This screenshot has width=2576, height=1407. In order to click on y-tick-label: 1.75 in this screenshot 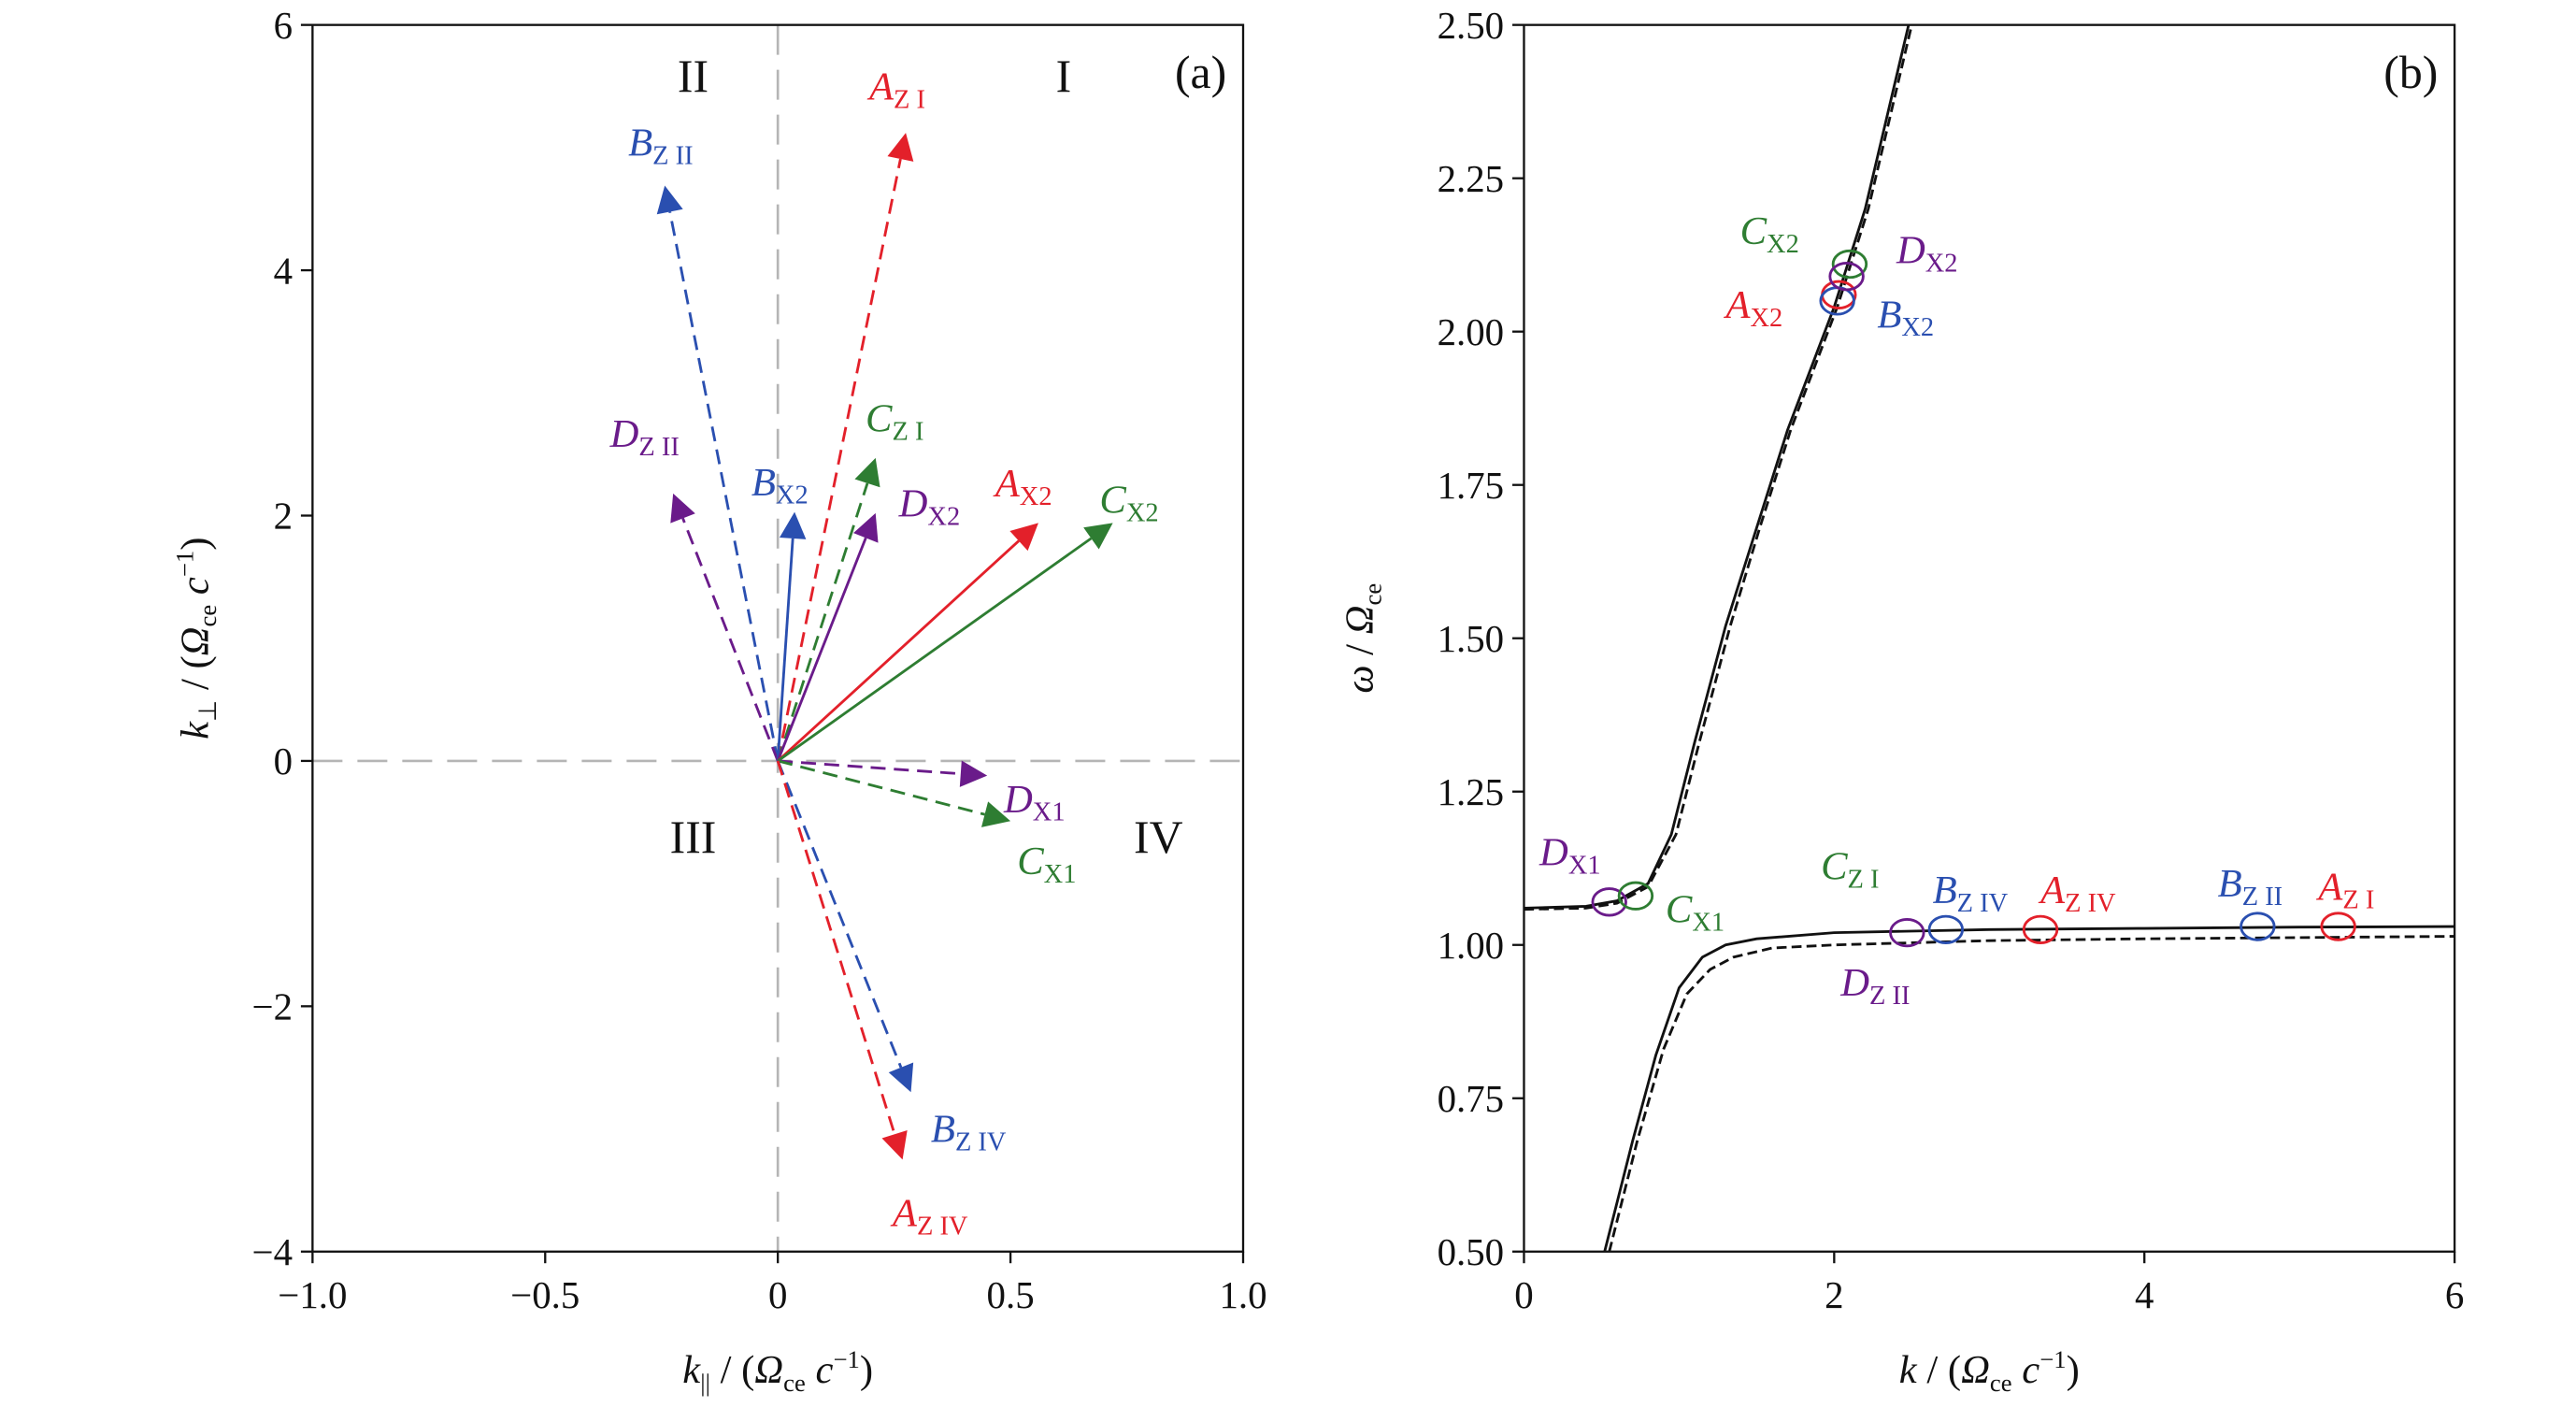, I will do `click(1471, 486)`.